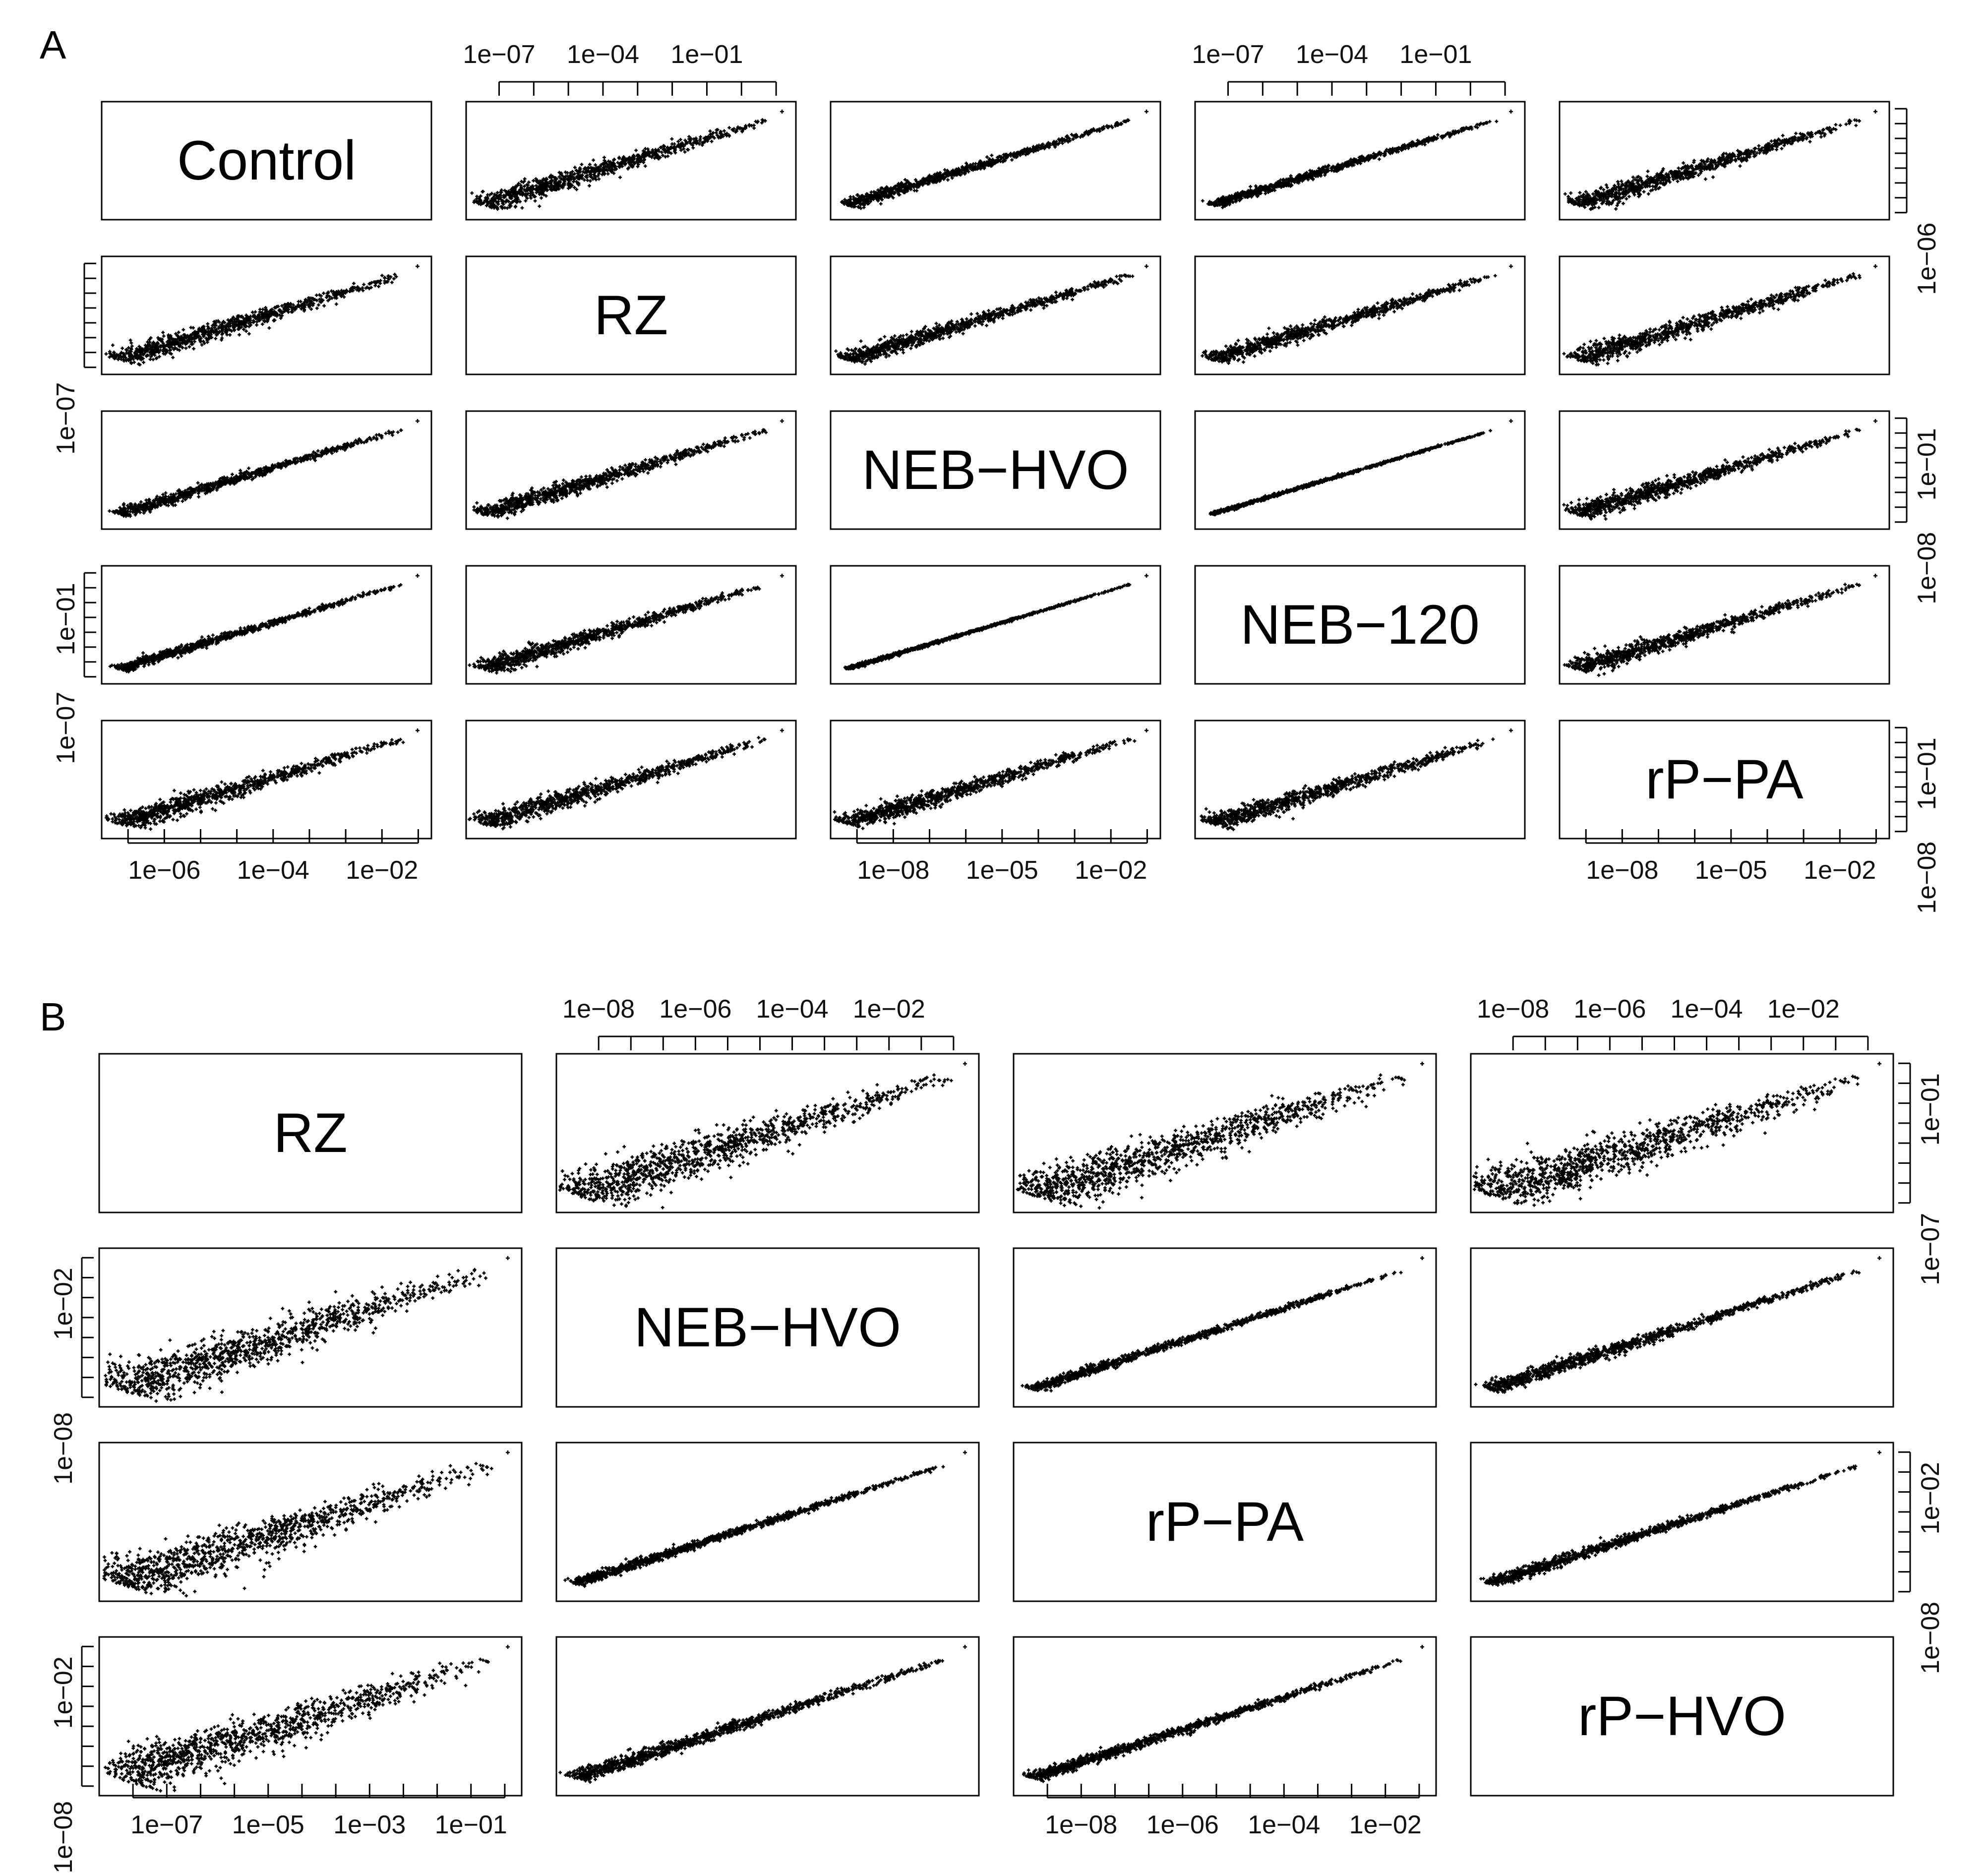 This screenshot has width=1988, height=1874. I want to click on variable-label: rP−PA, so click(1724, 779).